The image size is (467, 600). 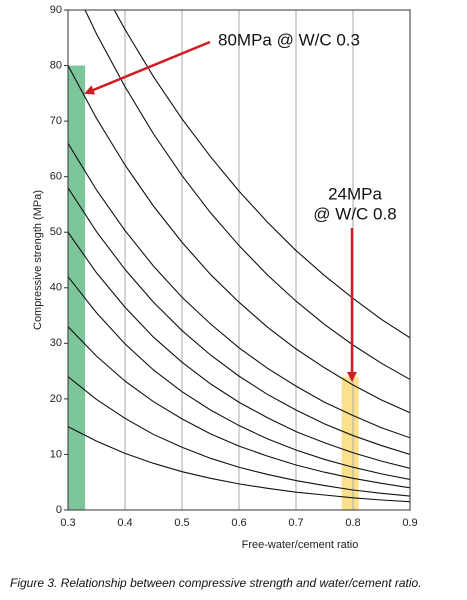 I want to click on y-tick-label: 70, so click(x=56, y=121).